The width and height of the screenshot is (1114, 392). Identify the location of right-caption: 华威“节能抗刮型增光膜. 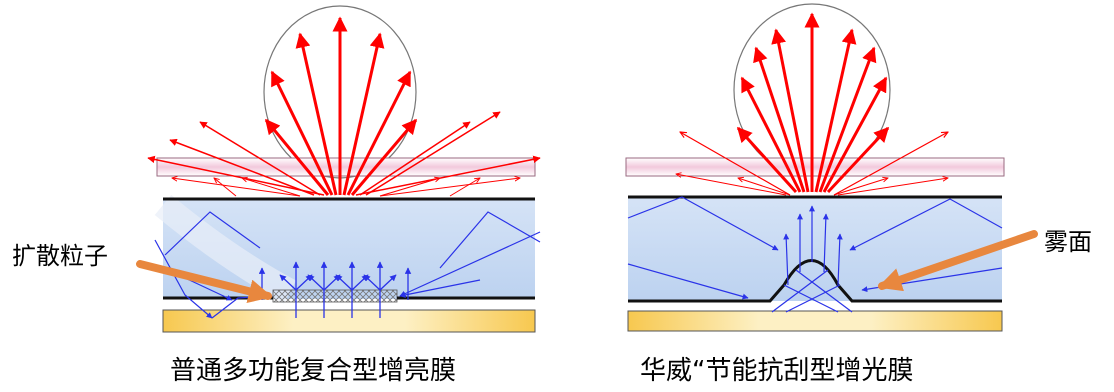
(777, 371).